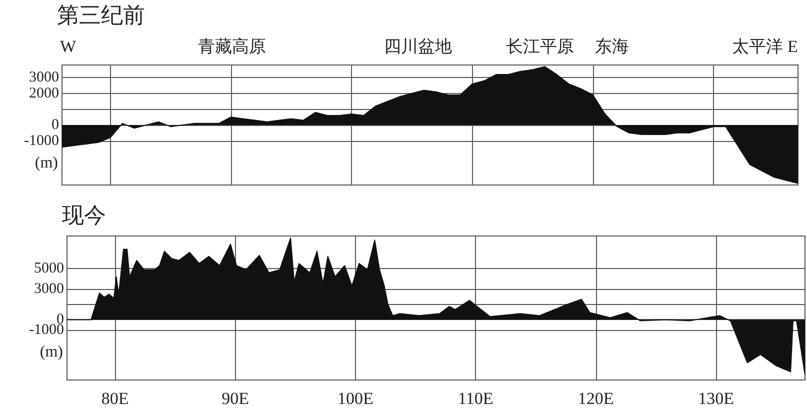  I want to click on text: 东海, so click(612, 46).